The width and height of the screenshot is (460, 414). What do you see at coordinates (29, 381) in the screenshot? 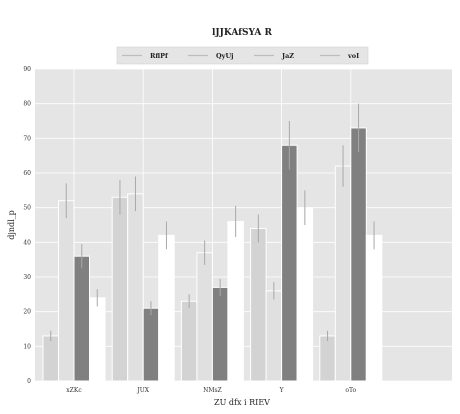
I see `y-tick-label: 0` at bounding box center [29, 381].